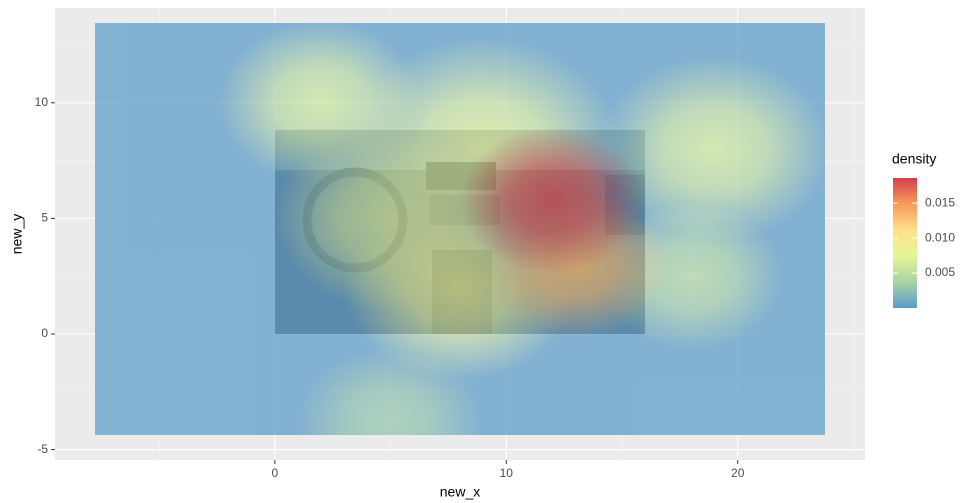 The width and height of the screenshot is (965, 503). I want to click on y-axis-title: new_y, so click(17, 234).